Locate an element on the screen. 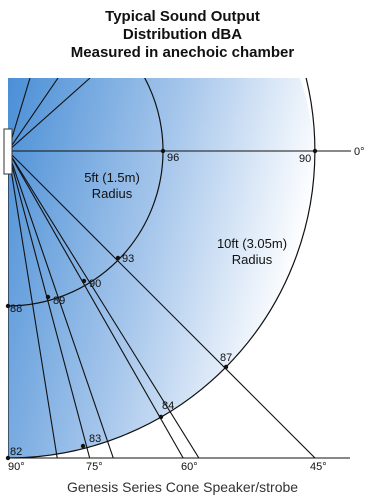  inner-value-0: 96 is located at coordinates (173, 158).